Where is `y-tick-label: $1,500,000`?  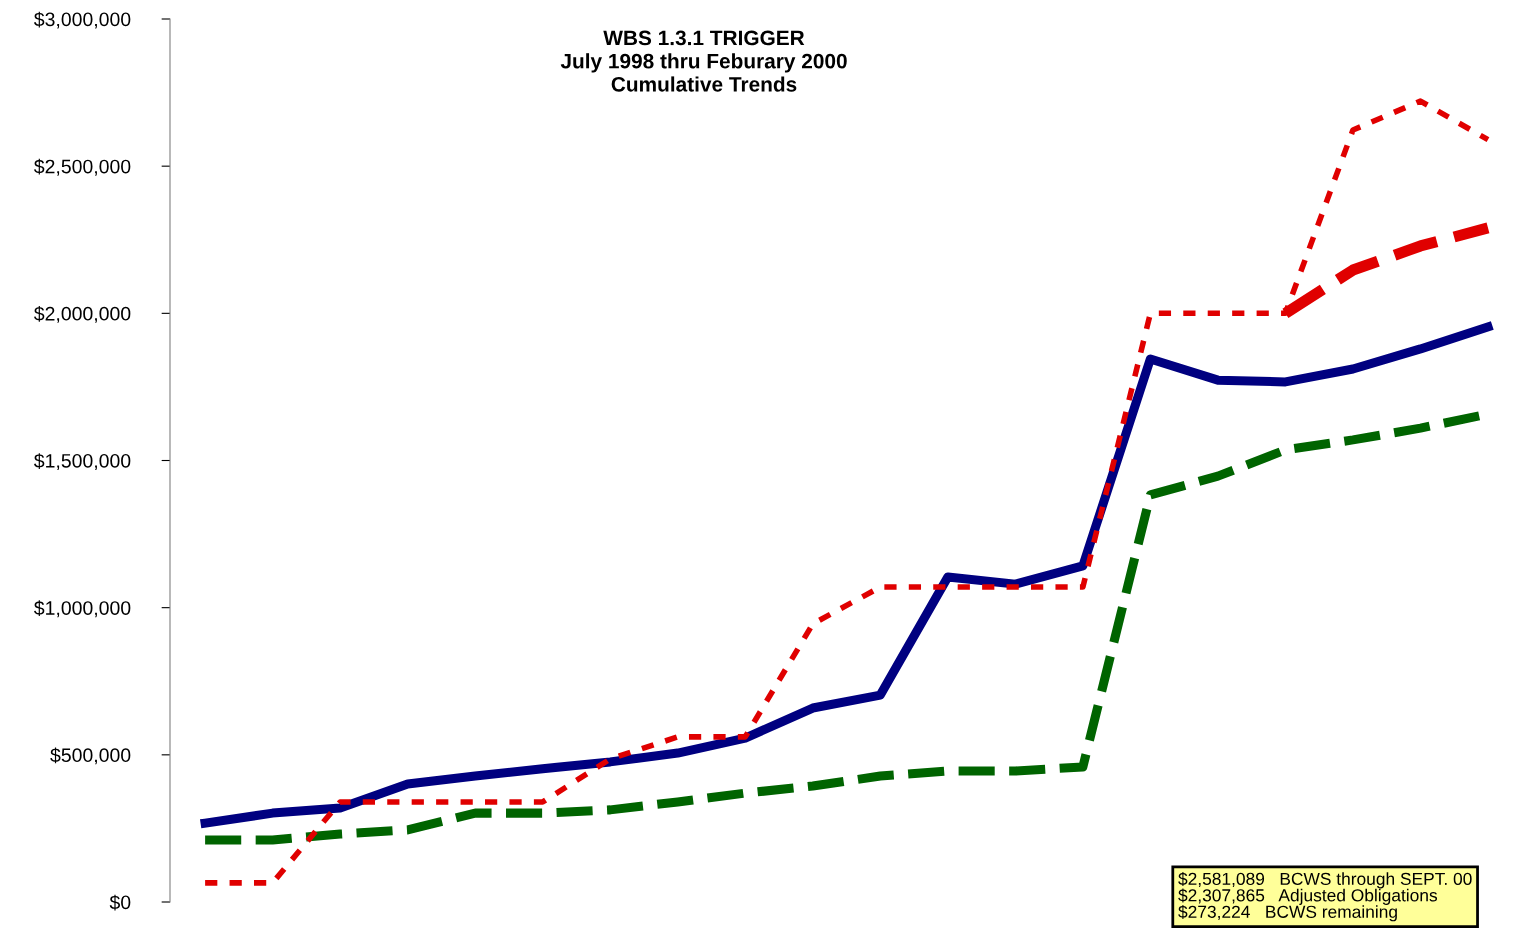
y-tick-label: $1,500,000 is located at coordinates (82, 462).